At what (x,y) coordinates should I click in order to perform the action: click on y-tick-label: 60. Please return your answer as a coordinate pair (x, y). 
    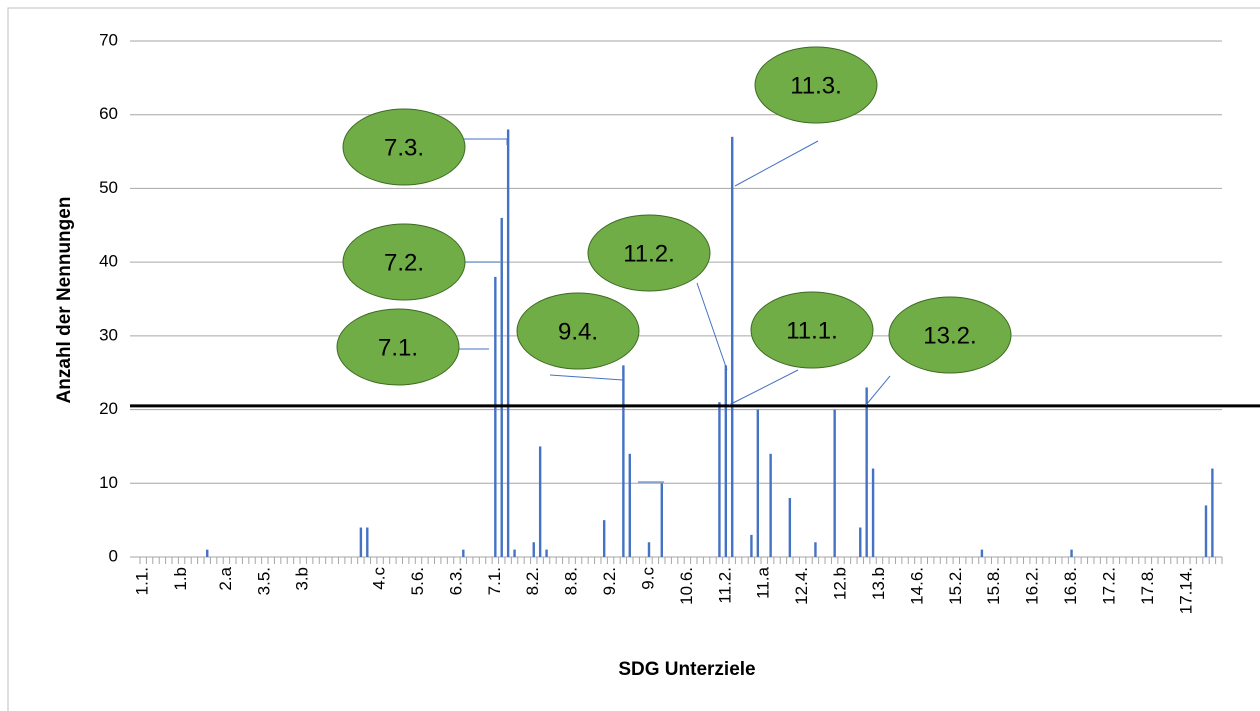
    Looking at the image, I should click on (108, 113).